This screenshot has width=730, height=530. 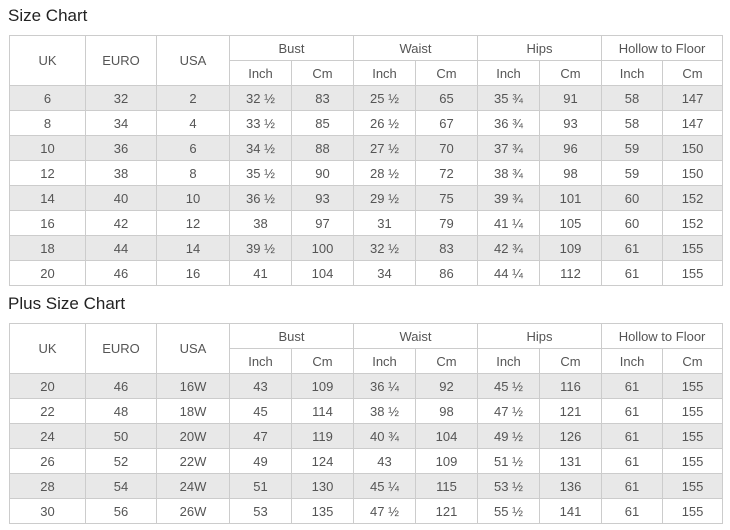 What do you see at coordinates (509, 436) in the screenshot?
I see `data-cell: 49 ½` at bounding box center [509, 436].